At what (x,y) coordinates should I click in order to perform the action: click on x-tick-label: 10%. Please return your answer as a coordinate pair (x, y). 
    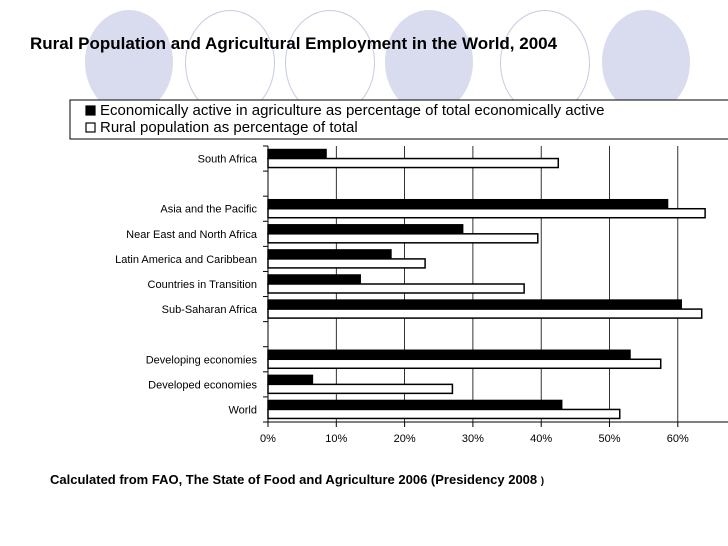
    Looking at the image, I should click on (336, 439).